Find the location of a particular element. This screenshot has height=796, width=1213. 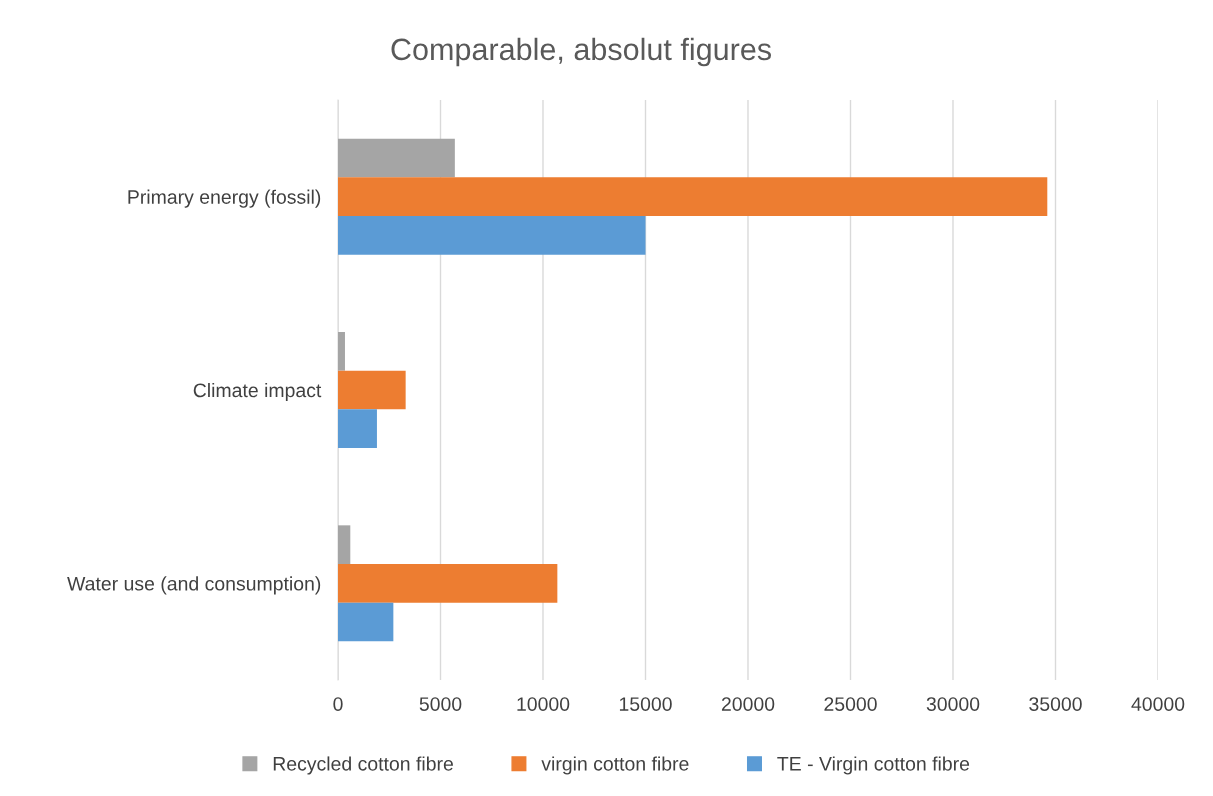

legend-label: Recycled cotton fibre is located at coordinates (363, 765).